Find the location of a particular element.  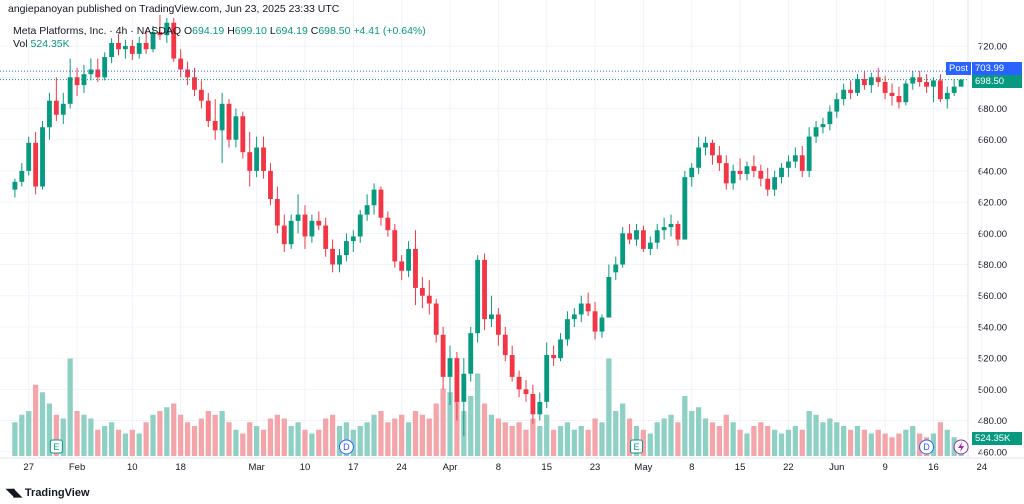

earnings-marker is located at coordinates (636, 446).